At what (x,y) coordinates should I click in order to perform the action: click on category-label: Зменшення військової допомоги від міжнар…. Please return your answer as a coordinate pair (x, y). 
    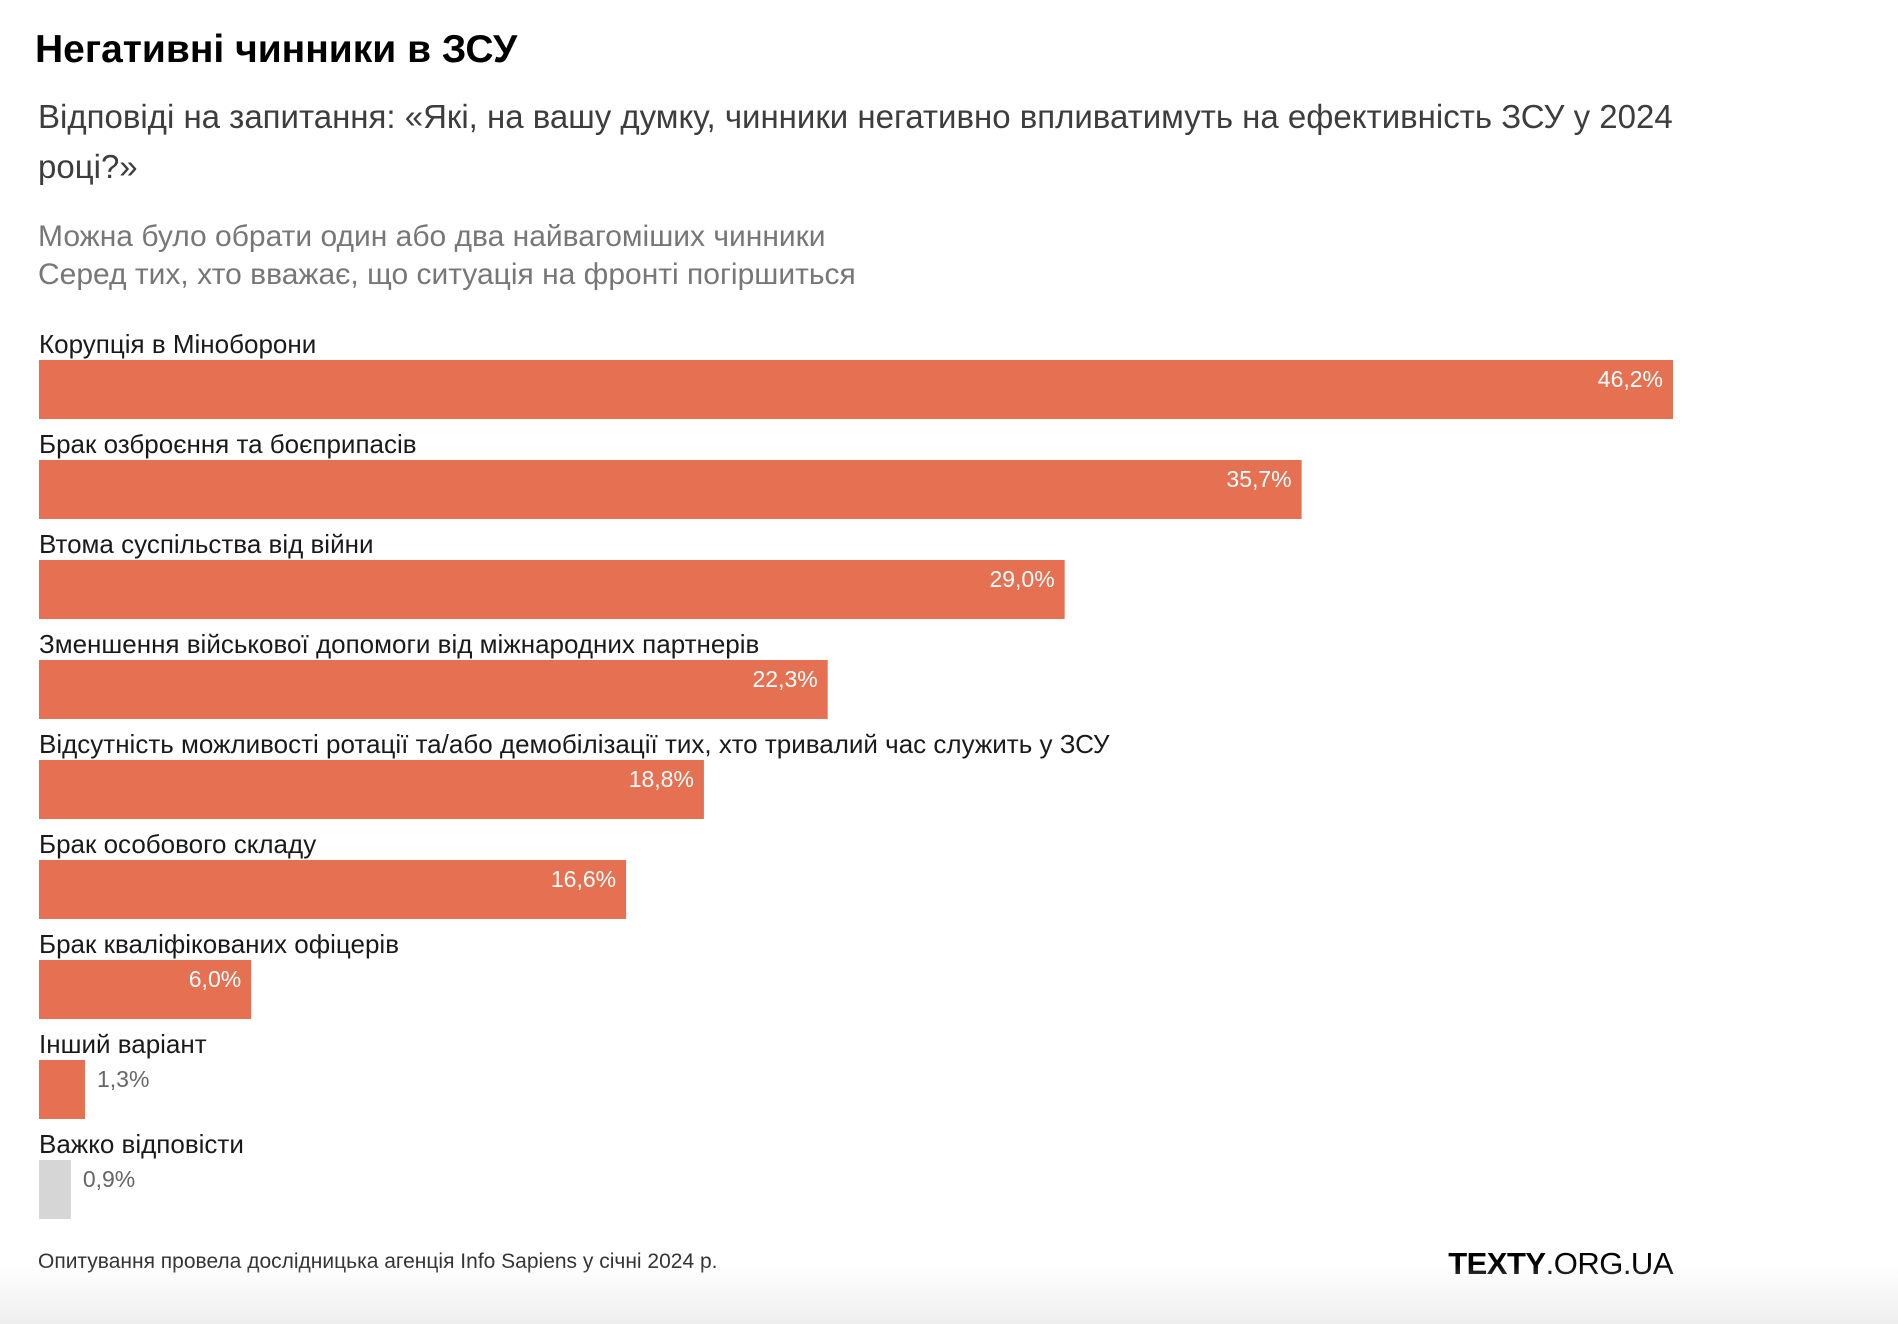
    Looking at the image, I should click on (399, 644).